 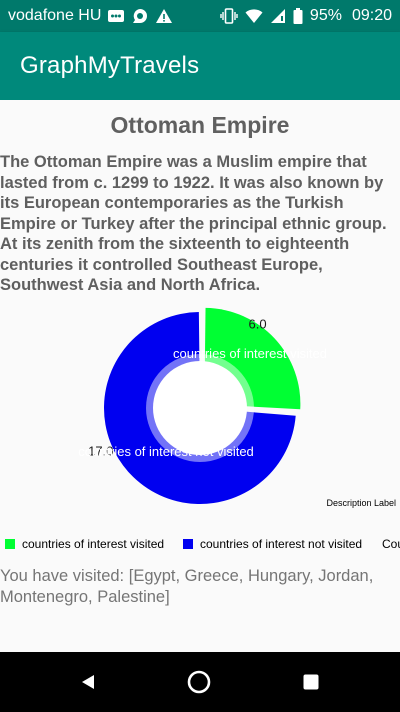 What do you see at coordinates (10, 544) in the screenshot?
I see `legend-swatch-visited` at bounding box center [10, 544].